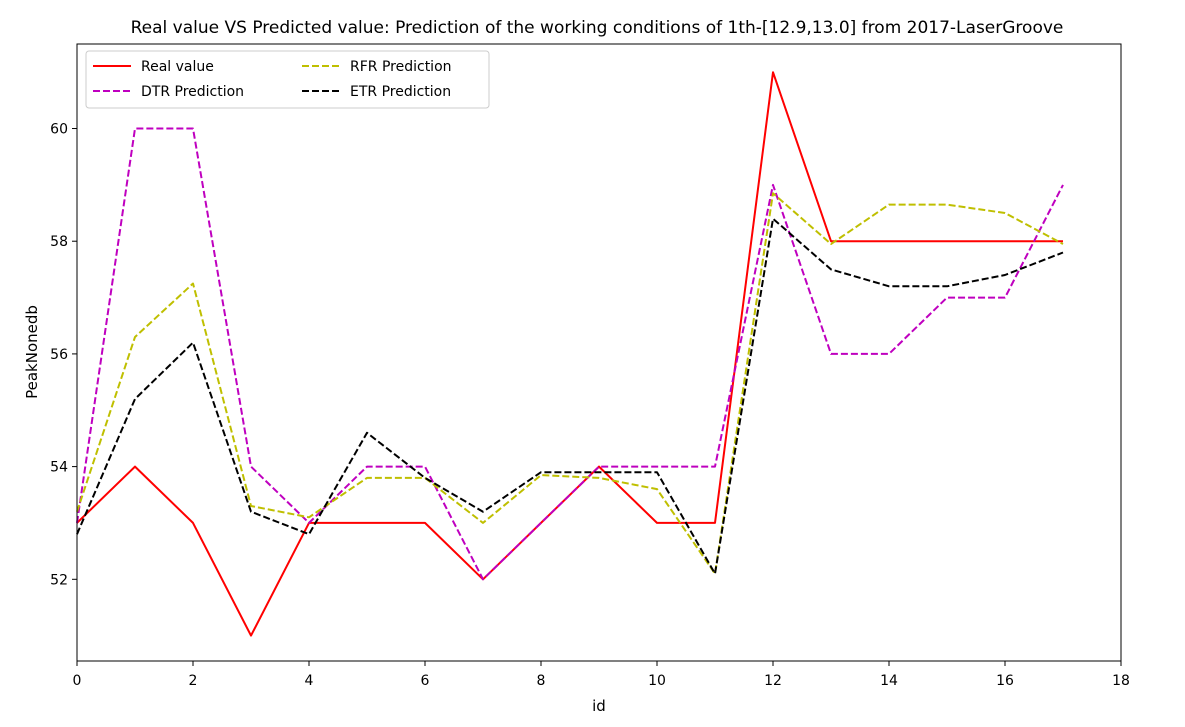 Image resolution: width=1185 pixels, height=727 pixels. I want to click on y-axis-ticks: 52 54 56 58 60, so click(63, 355).